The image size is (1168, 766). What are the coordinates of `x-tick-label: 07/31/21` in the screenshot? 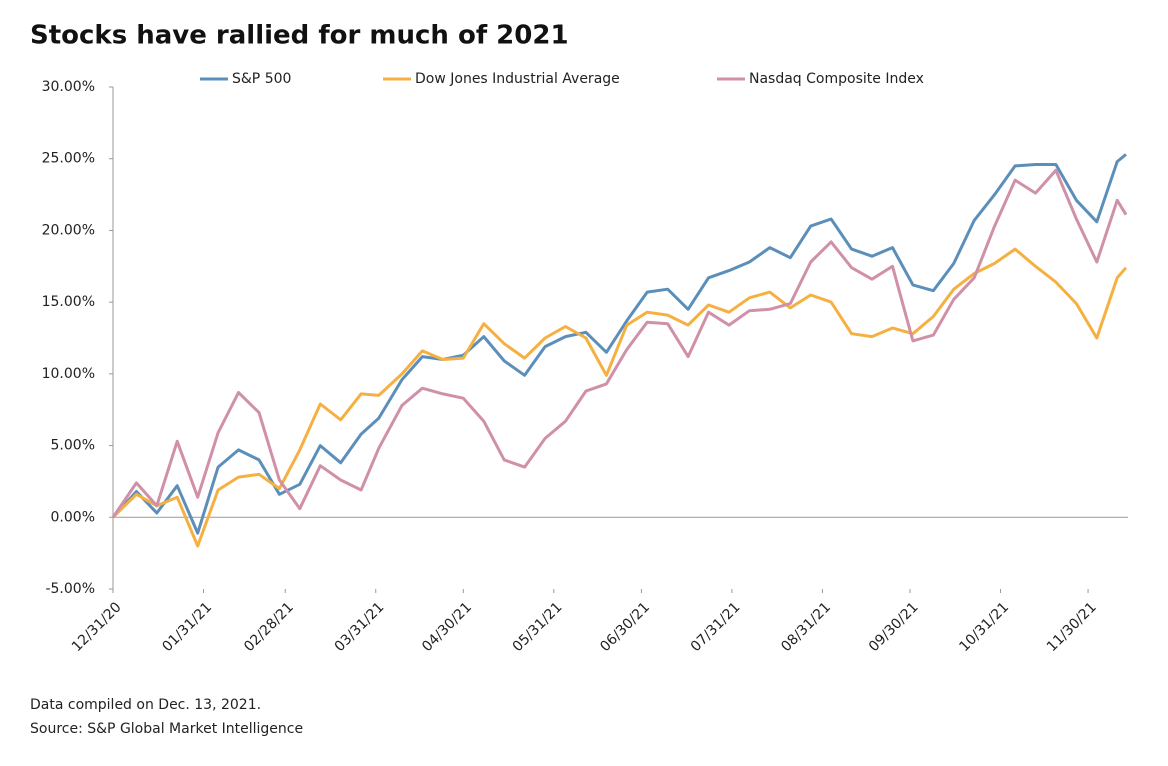 It's located at (716, 627).